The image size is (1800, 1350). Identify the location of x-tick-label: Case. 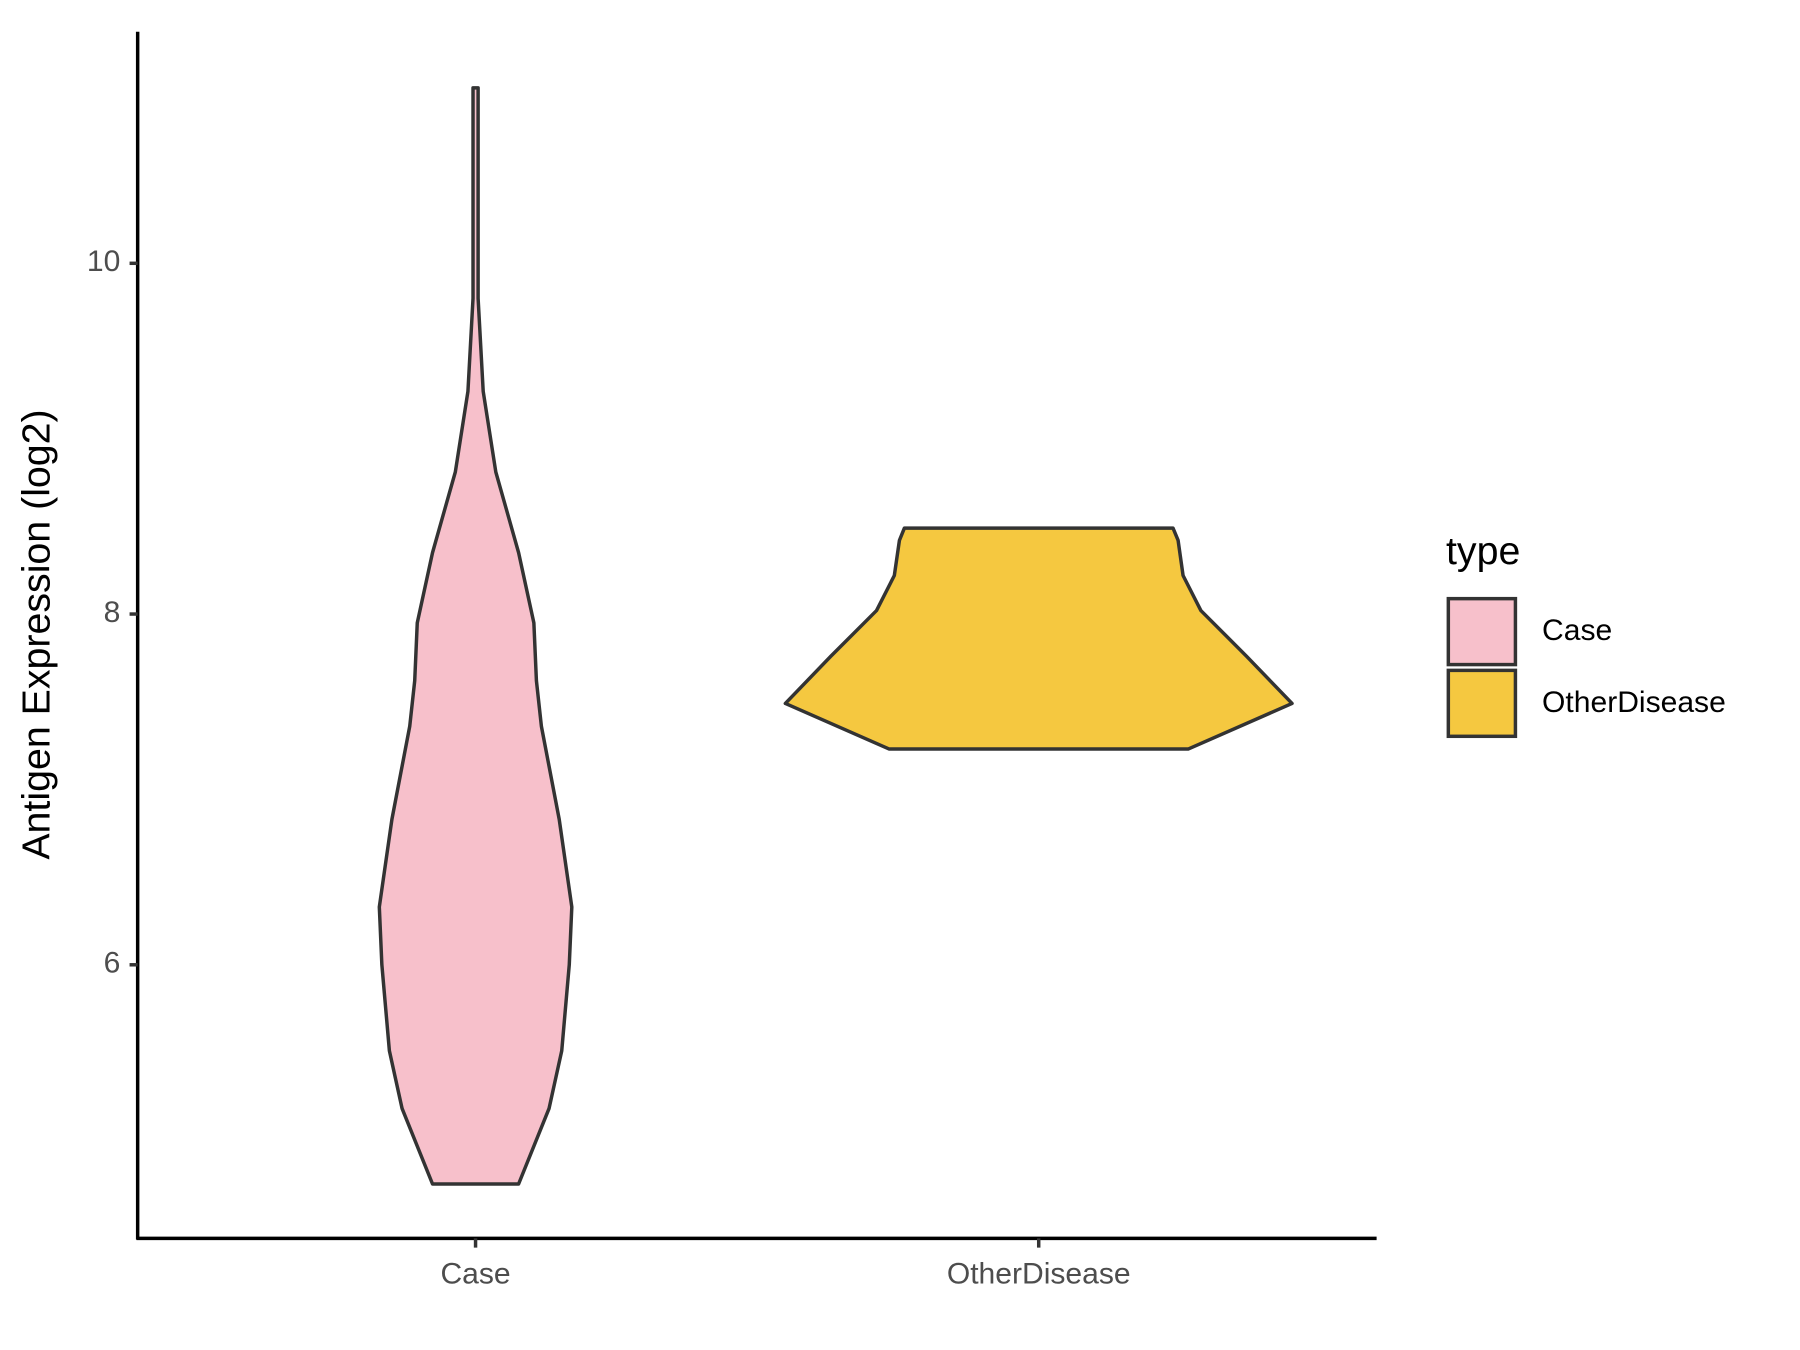
(475, 1273).